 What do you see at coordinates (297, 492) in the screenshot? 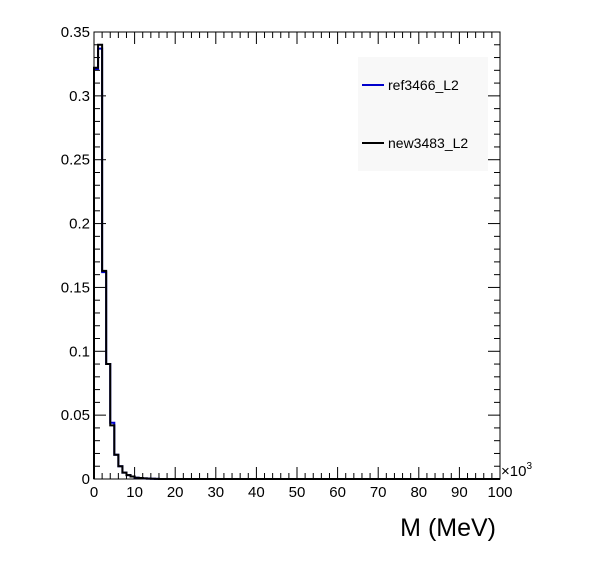
I see `x-tick-label: 50` at bounding box center [297, 492].